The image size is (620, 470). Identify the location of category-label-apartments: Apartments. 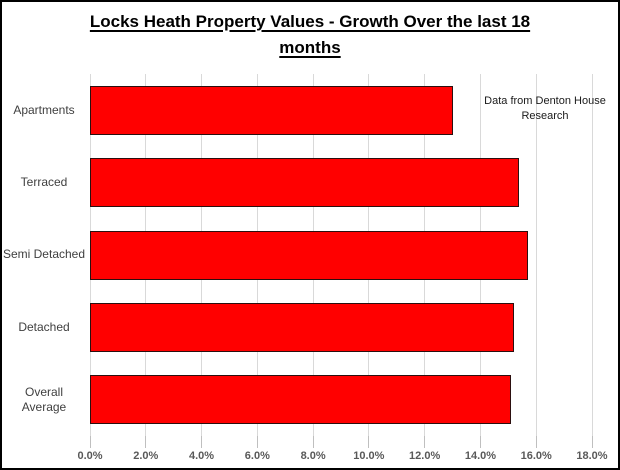
(44, 109).